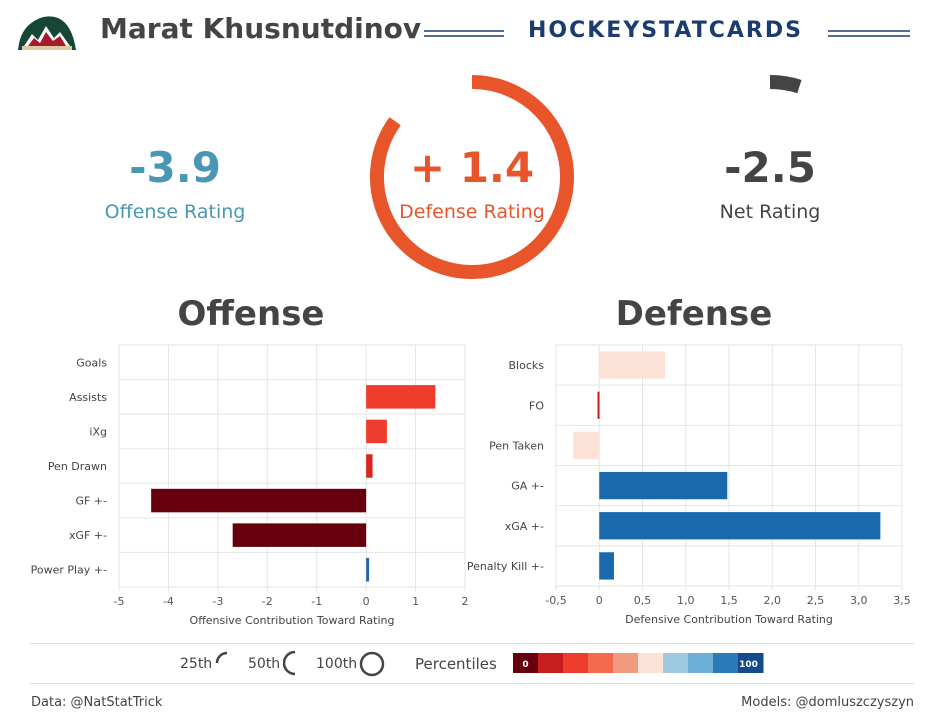  What do you see at coordinates (261, 28) in the screenshot?
I see `player-name: Marat Khusnutdinov` at bounding box center [261, 28].